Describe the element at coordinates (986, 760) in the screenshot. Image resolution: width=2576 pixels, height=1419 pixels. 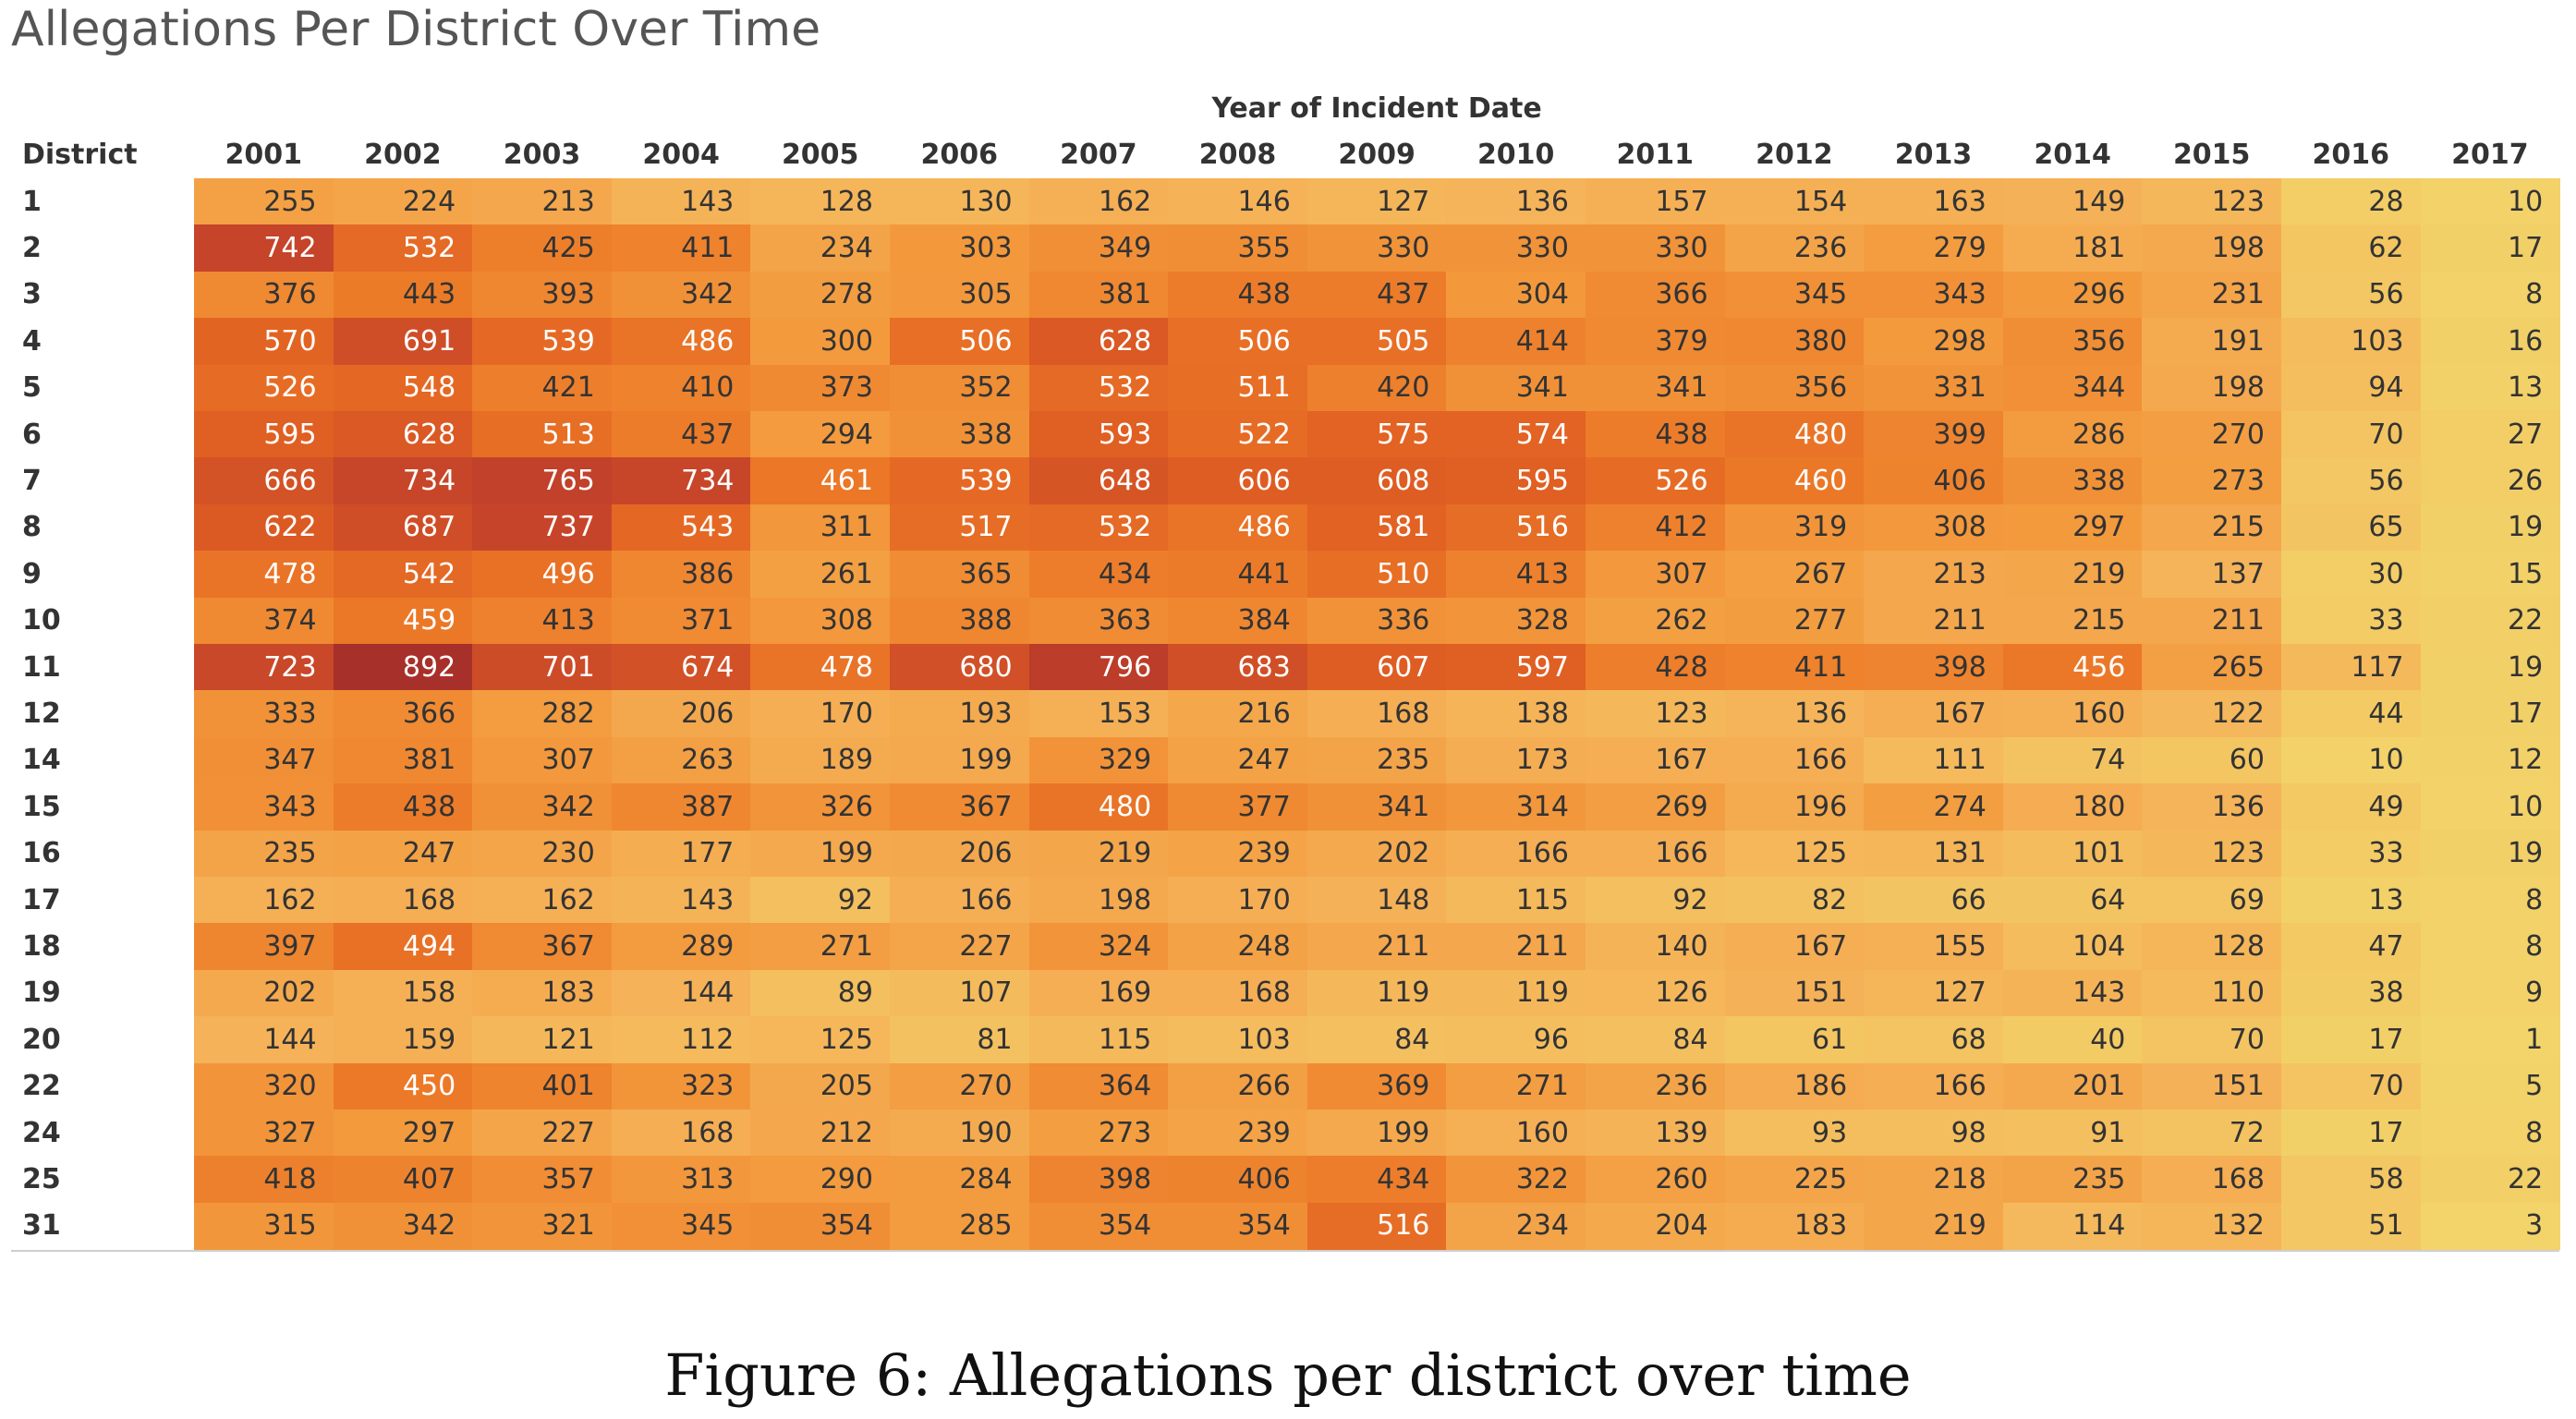
I see `cell-value: 199` at that location.